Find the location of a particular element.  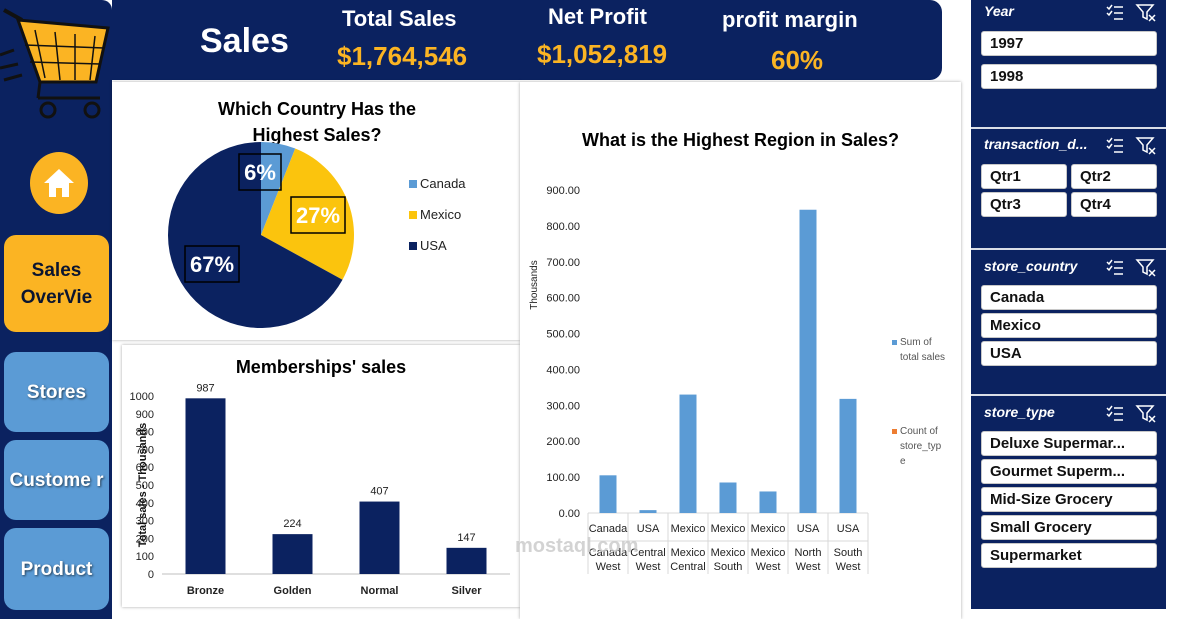

home-icon is located at coordinates (59, 183).